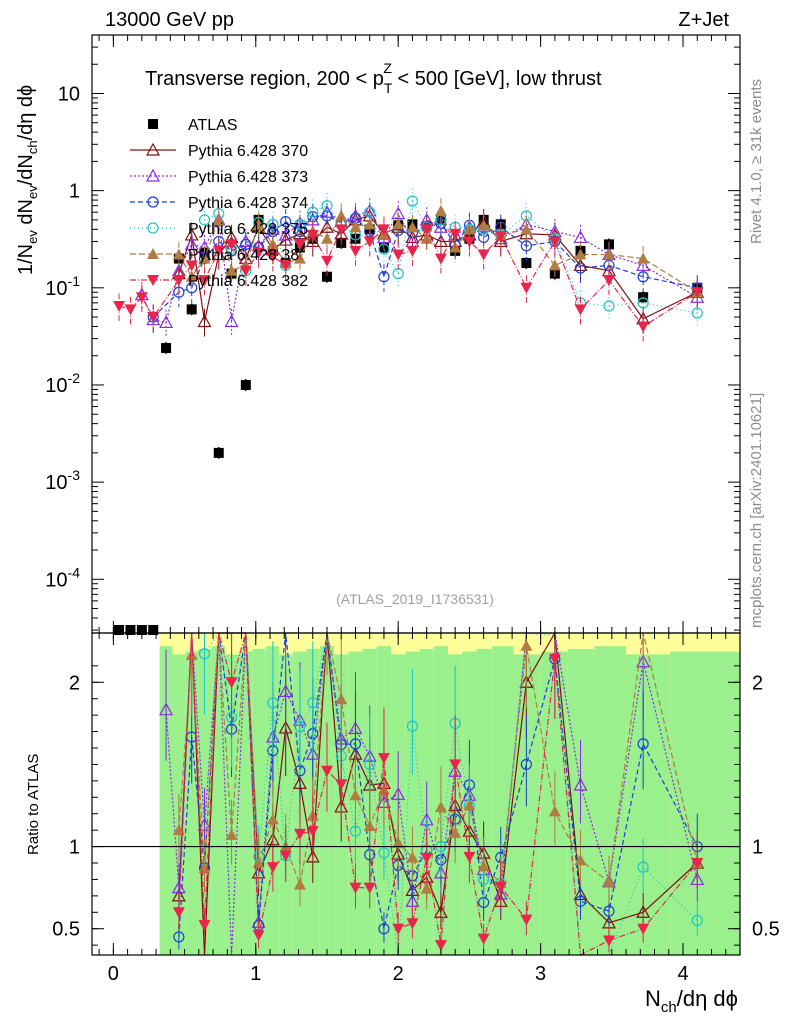 This screenshot has width=786, height=1024. I want to click on header-left: 13000 GeV pp, so click(169, 20).